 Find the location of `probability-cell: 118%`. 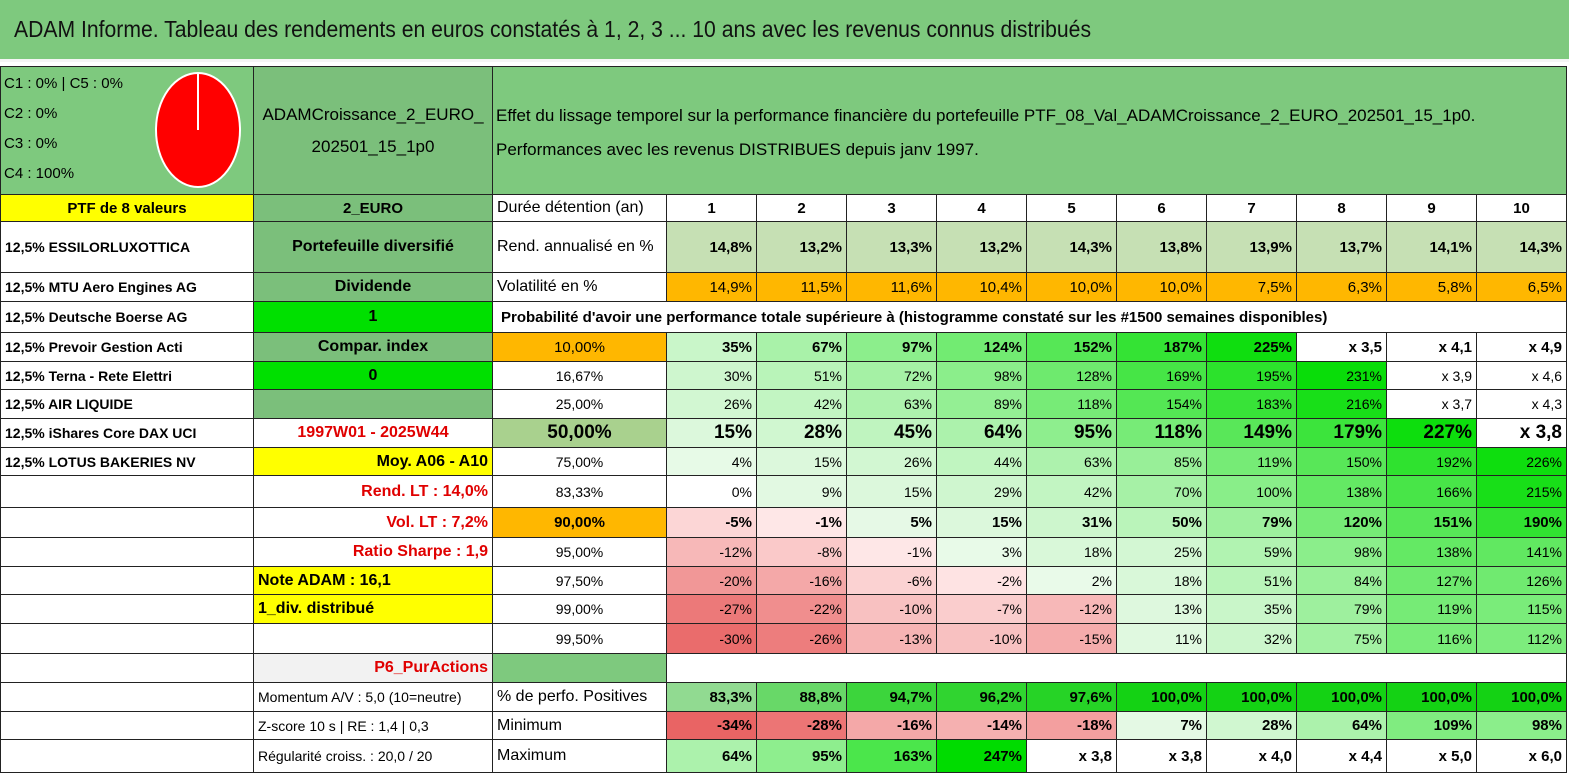

probability-cell: 118% is located at coordinates (1162, 433).